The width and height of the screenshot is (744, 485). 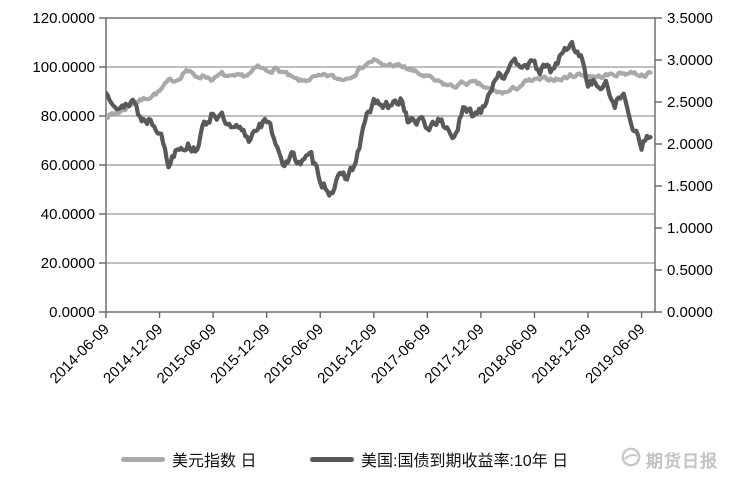 What do you see at coordinates (690, 102) in the screenshot?
I see `y-right-tick-label: 2.5000` at bounding box center [690, 102].